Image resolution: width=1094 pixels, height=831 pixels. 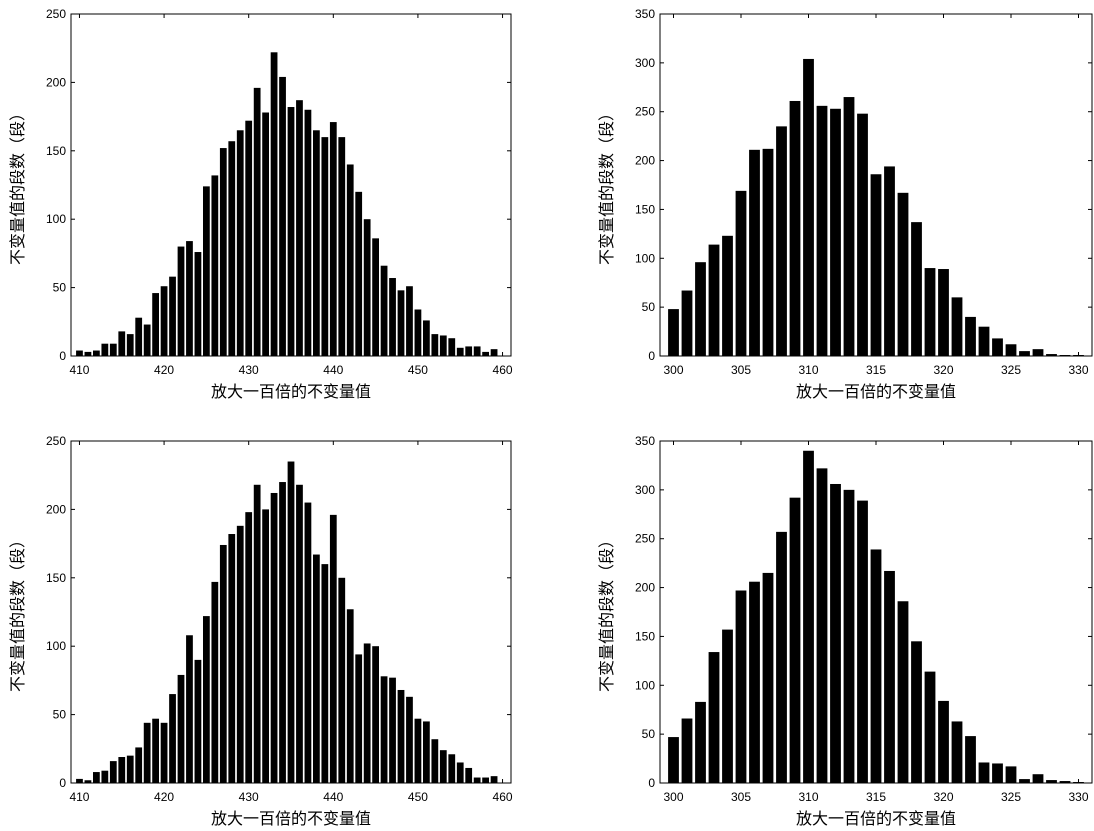 What do you see at coordinates (60, 715) in the screenshot?
I see `y-tick-label: 50` at bounding box center [60, 715].